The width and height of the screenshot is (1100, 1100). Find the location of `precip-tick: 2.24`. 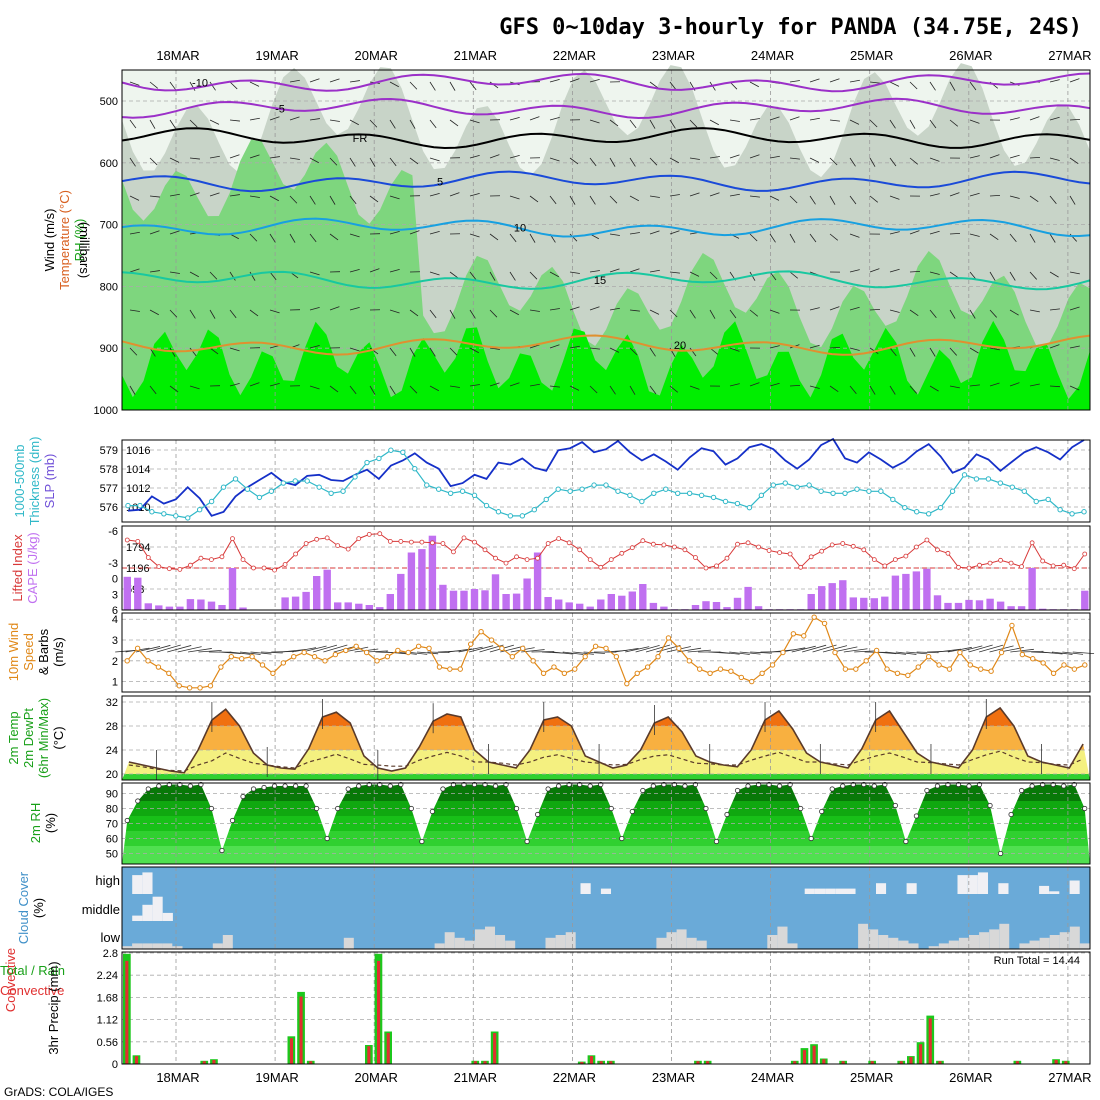

precip-tick: 2.24 is located at coordinates (107, 976).